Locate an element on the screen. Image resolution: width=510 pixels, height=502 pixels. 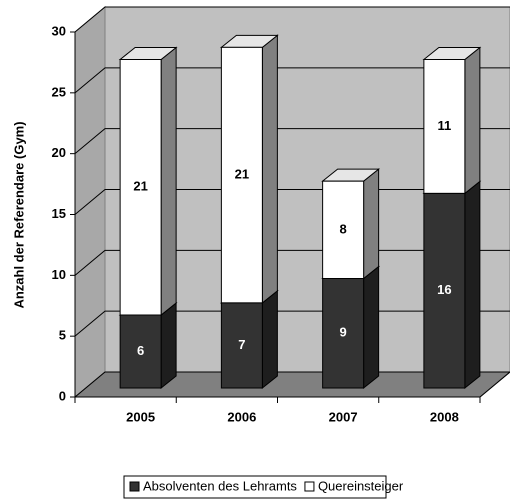
y-axis-label: Anzahl der Referendare (Gym) is located at coordinates (18, 214).